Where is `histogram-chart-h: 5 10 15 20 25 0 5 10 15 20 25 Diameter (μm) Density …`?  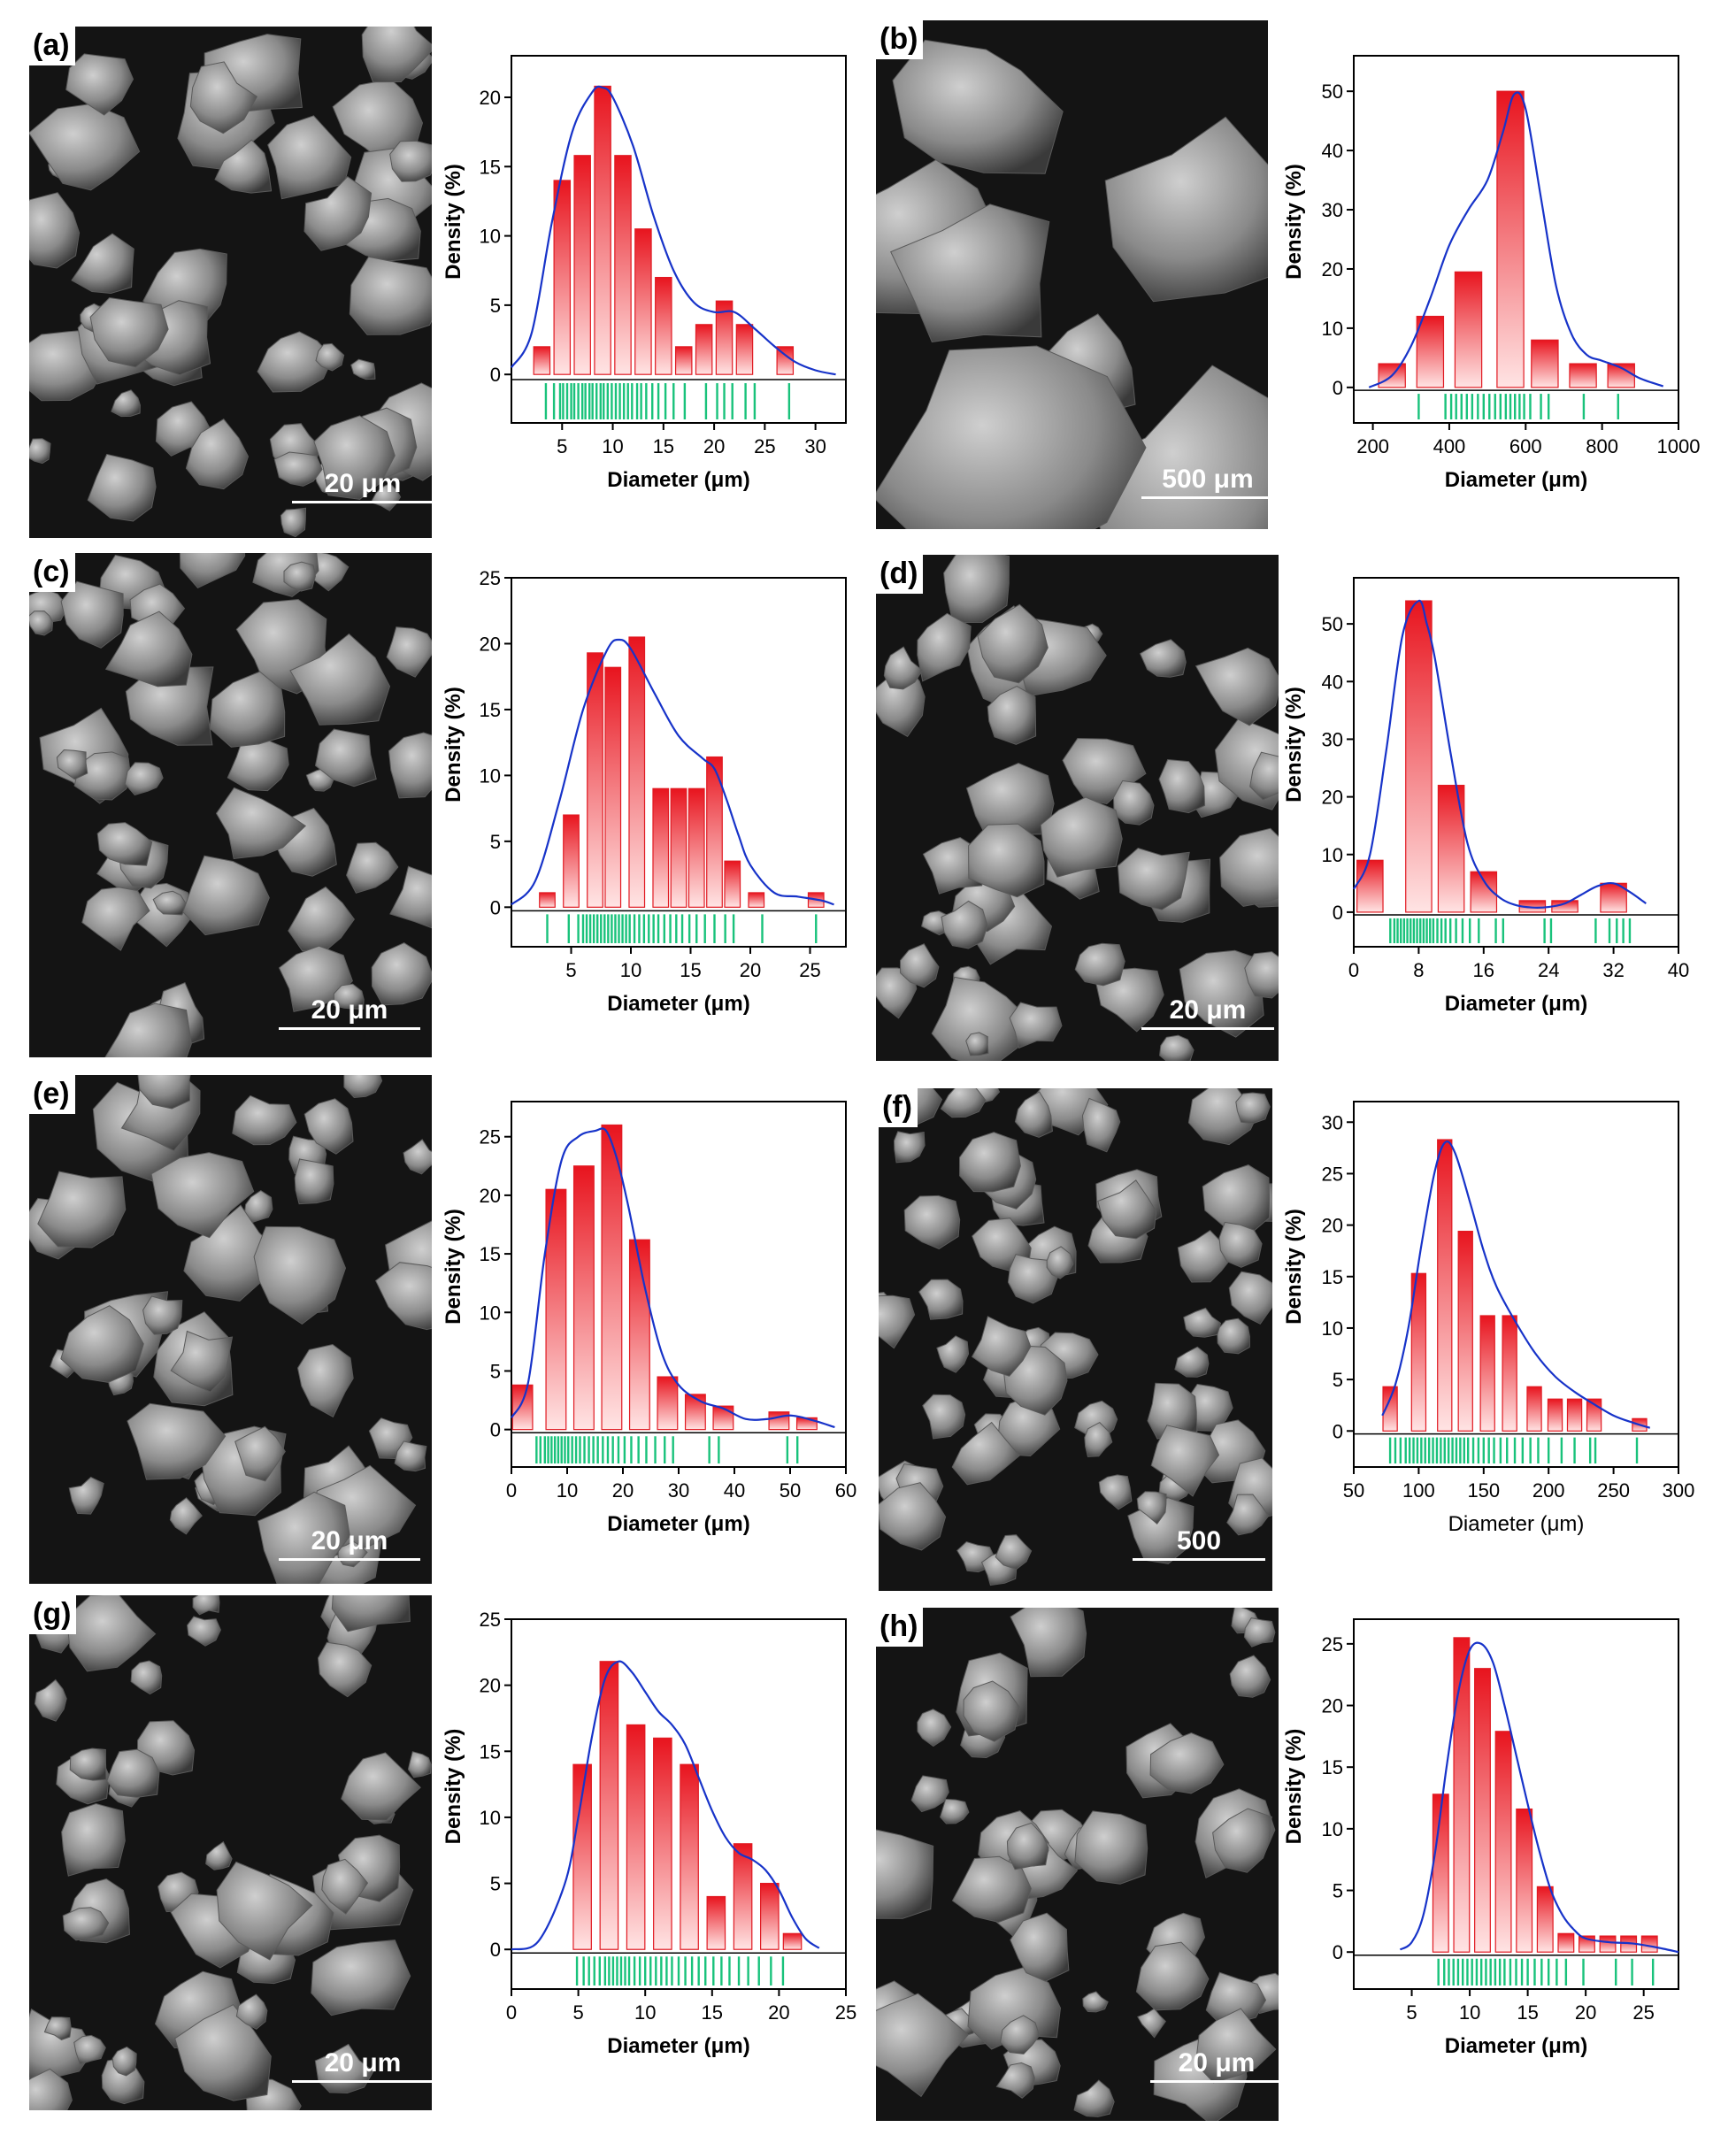
histogram-chart-h: 5 10 15 20 25 0 5 10 15 20 25 Diameter (μm) Density … is located at coordinates (1480, 1838).